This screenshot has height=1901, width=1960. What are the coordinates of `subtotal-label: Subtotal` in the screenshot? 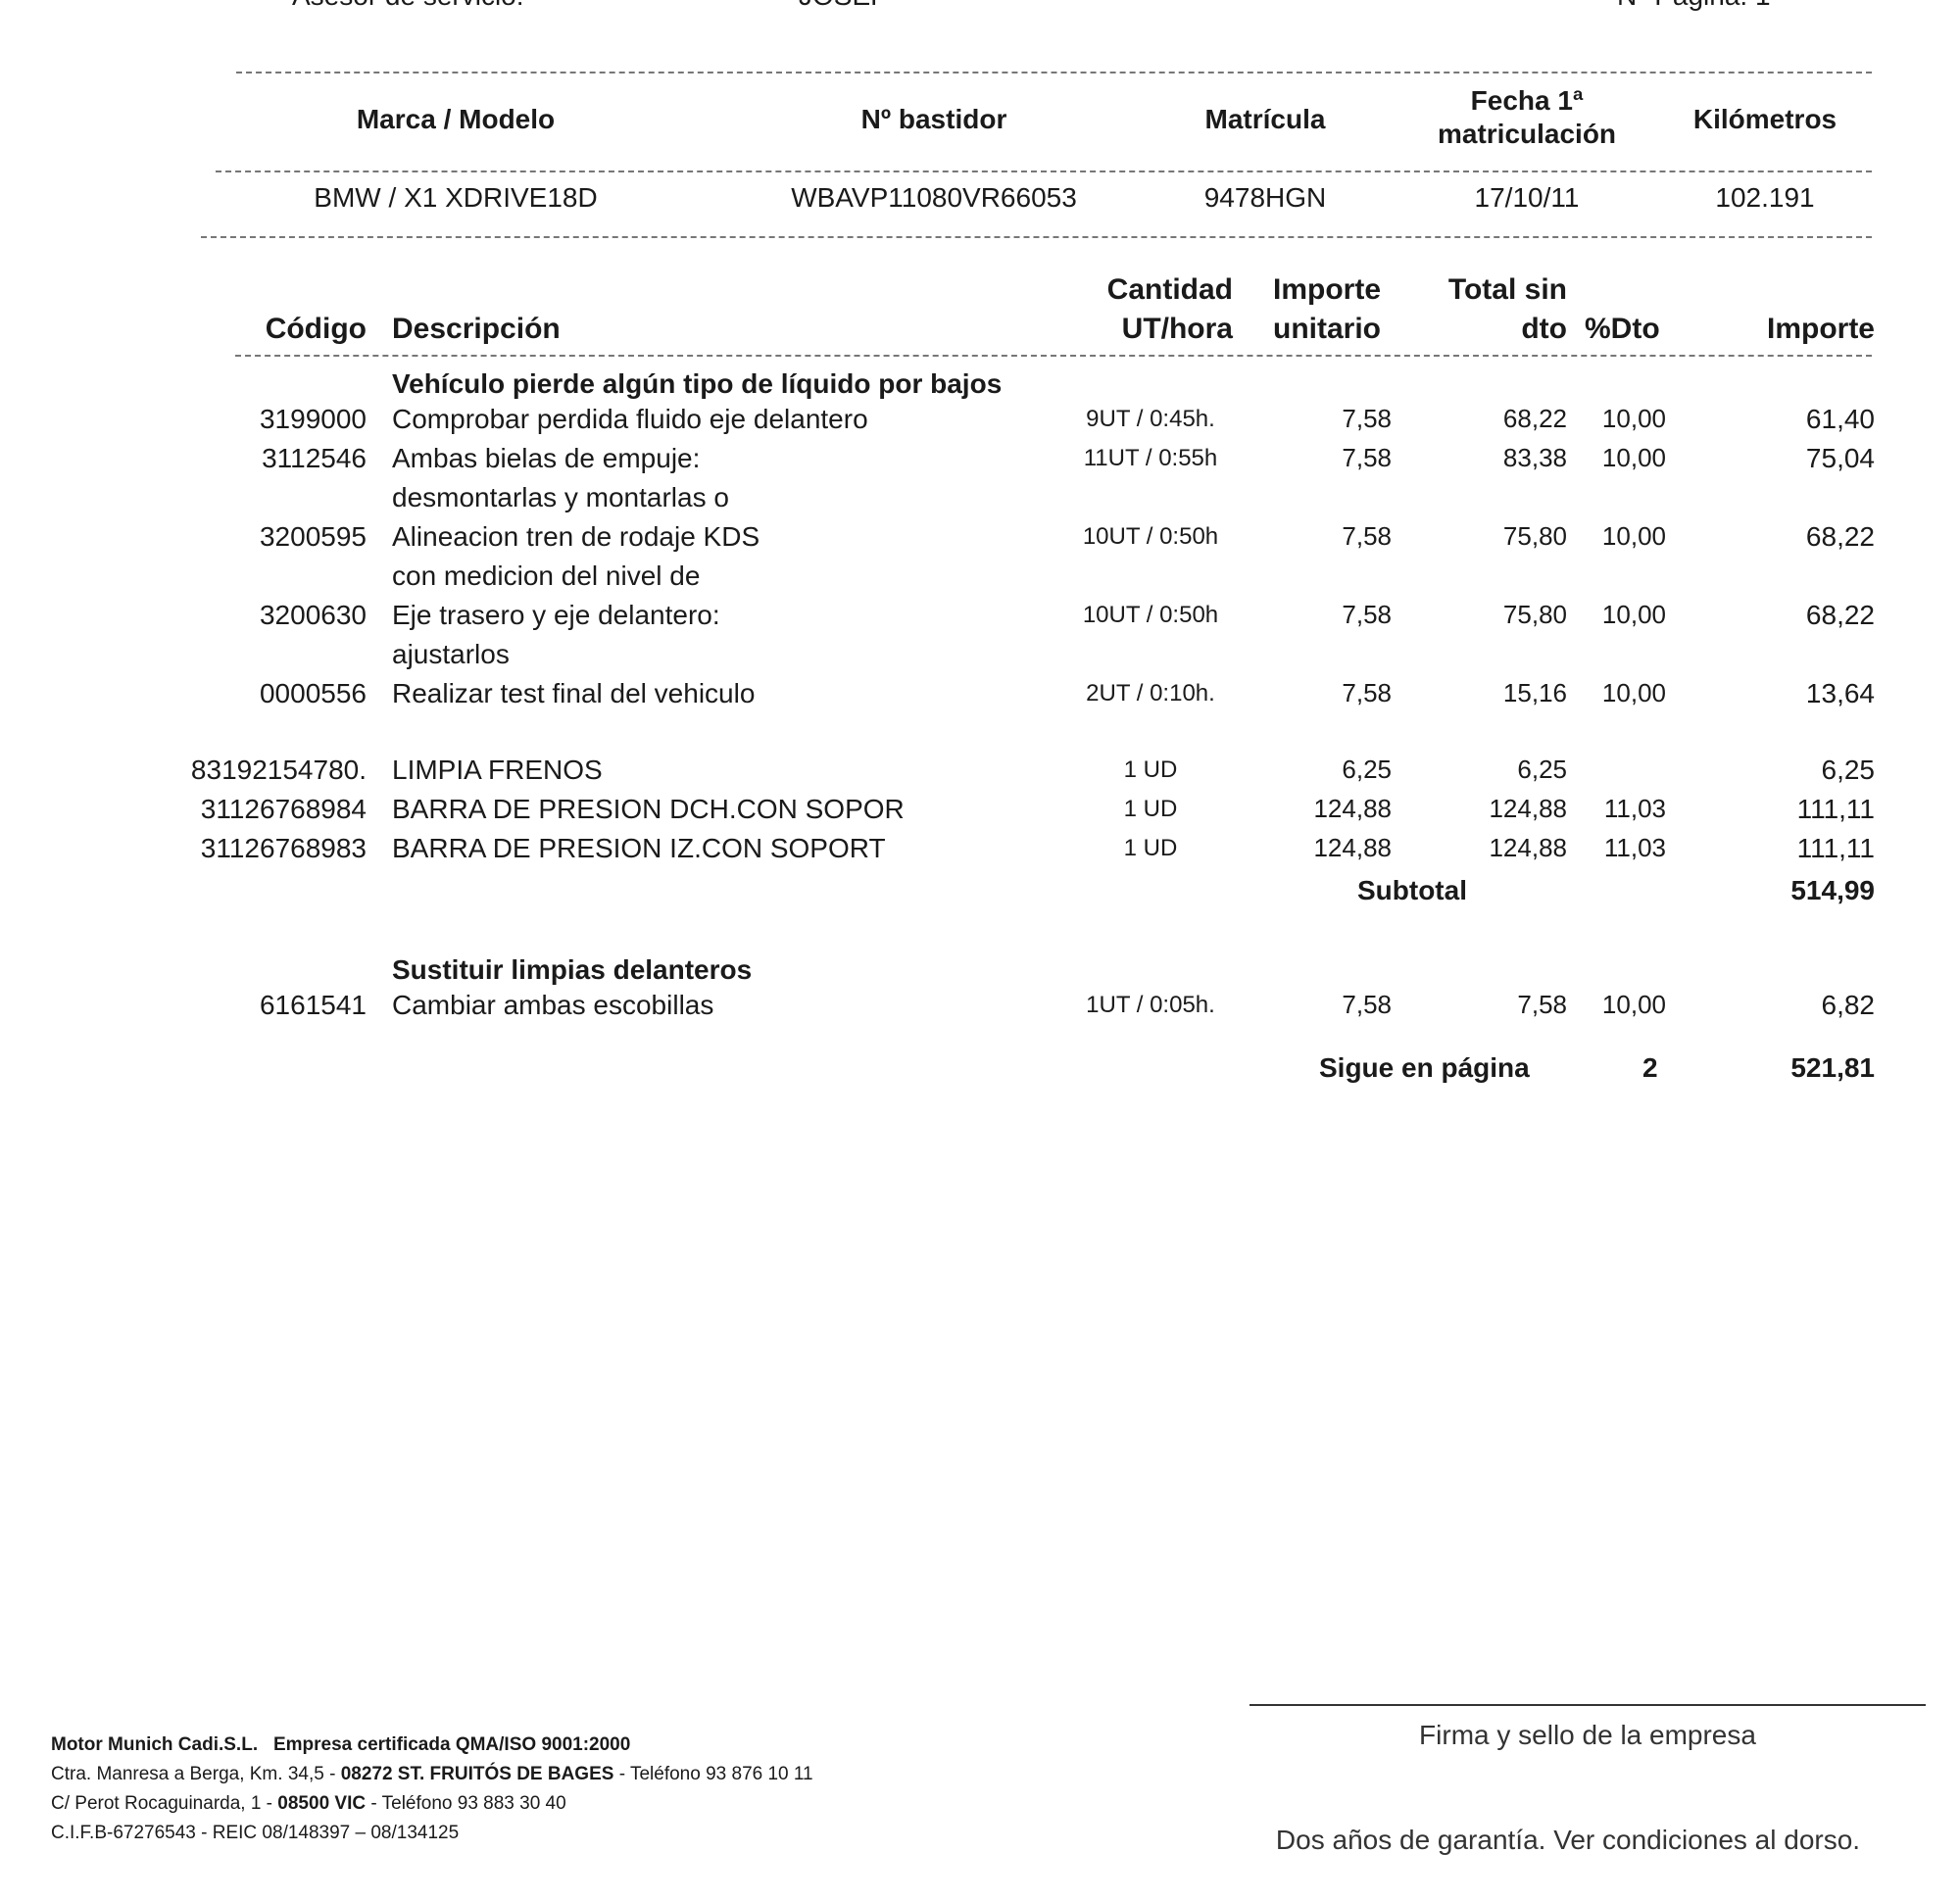 It's located at (1412, 890).